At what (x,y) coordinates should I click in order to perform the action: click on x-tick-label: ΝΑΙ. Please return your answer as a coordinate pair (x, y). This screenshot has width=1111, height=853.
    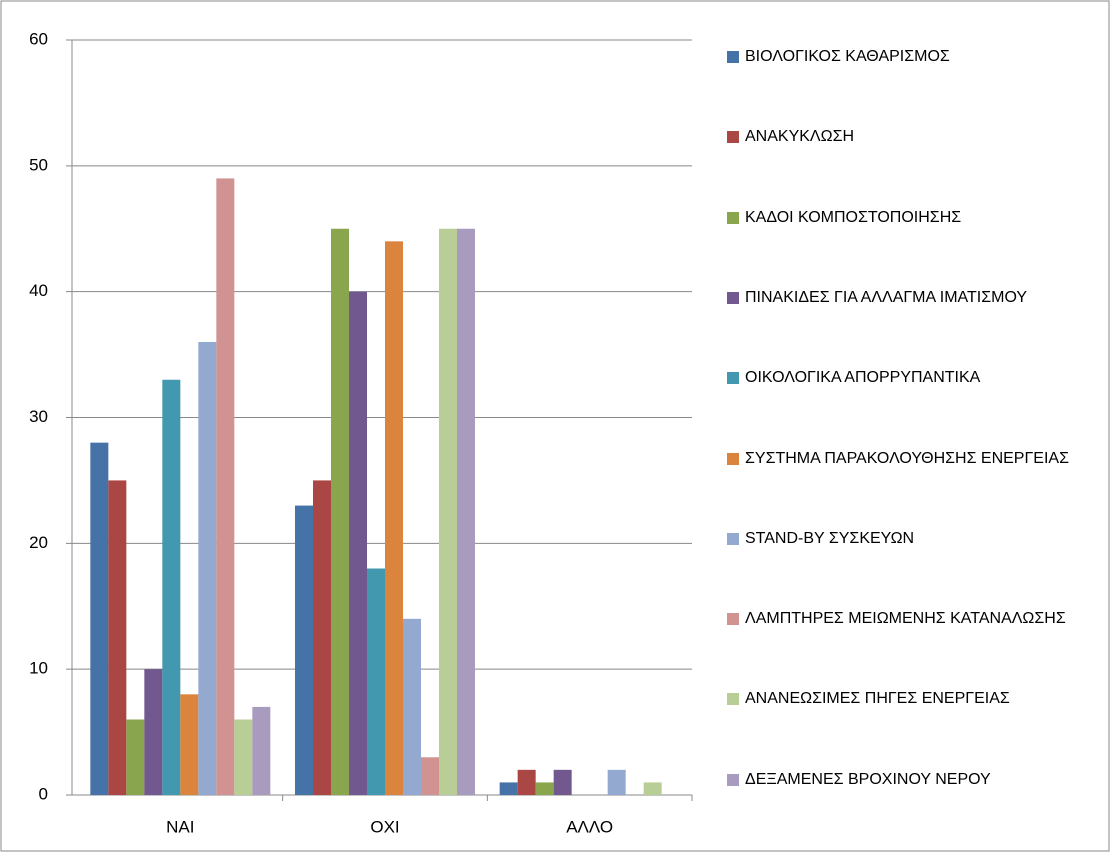
    Looking at the image, I should click on (180, 826).